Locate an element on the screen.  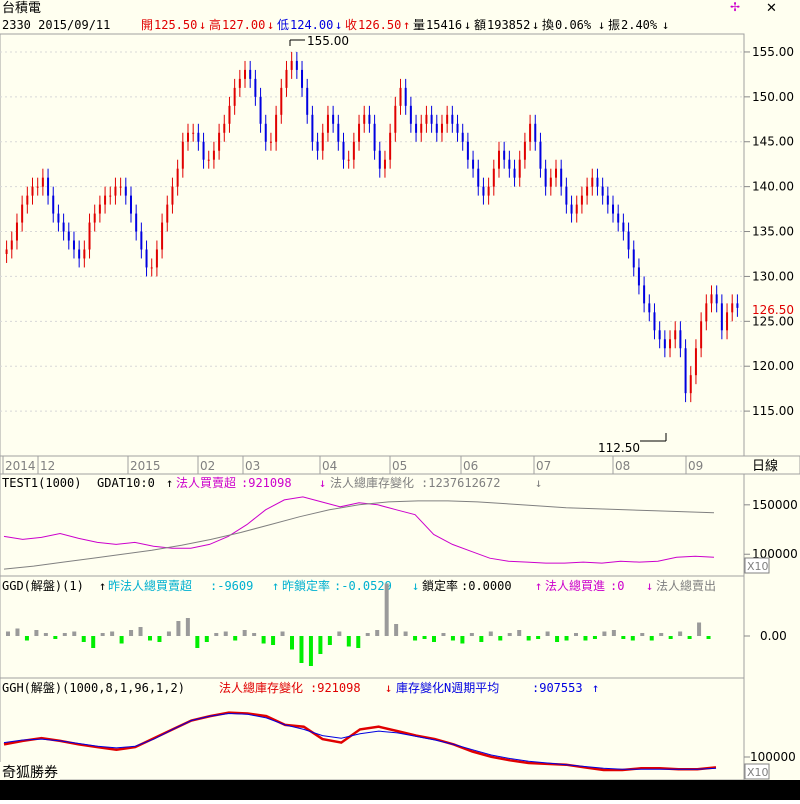
ggd-s2-name: 昨鎖定率 is located at coordinates (306, 585).